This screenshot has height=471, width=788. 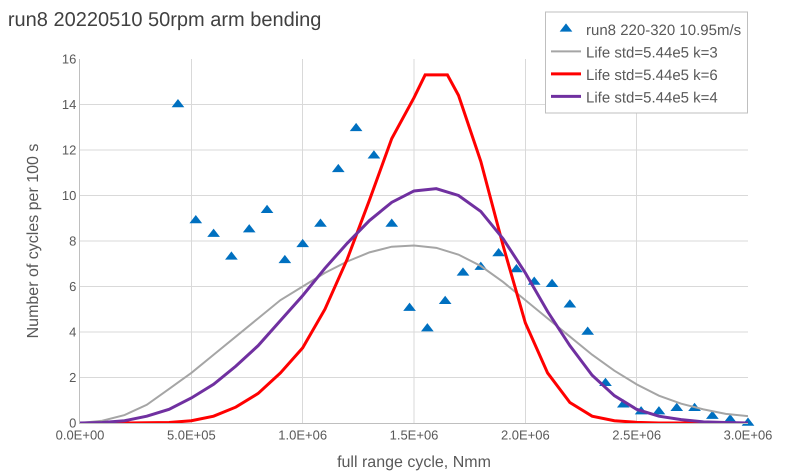 I want to click on y-tick-label: 12, so click(x=69, y=150).